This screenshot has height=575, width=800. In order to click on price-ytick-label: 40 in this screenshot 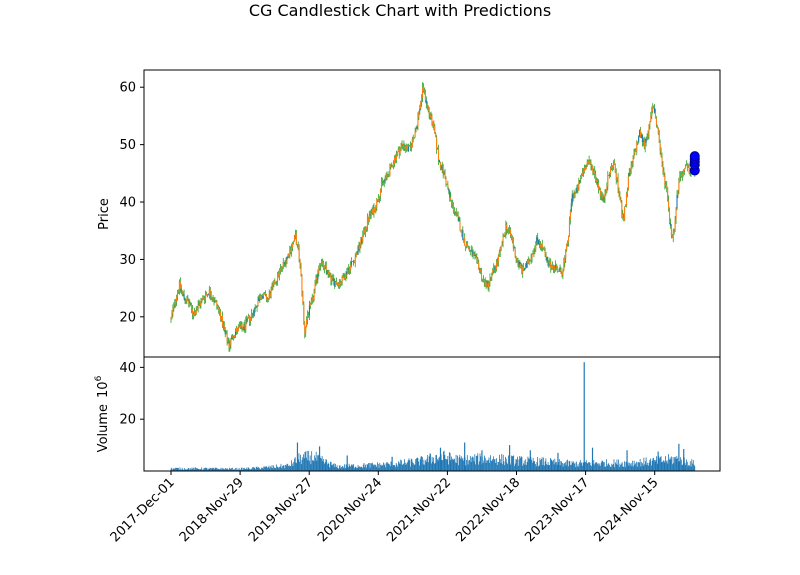, I will do `click(127, 203)`.